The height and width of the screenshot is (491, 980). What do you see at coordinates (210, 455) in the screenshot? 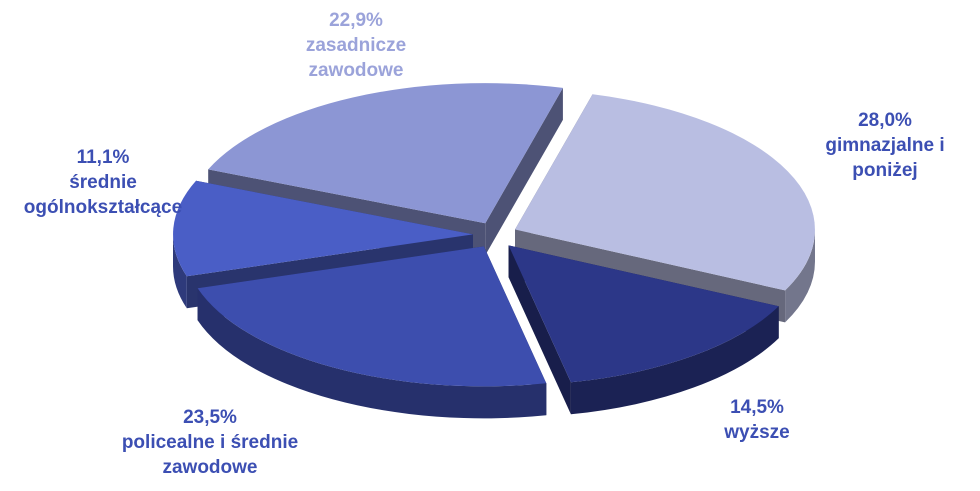
I see `category-label: policealne i średnie zawodowe` at bounding box center [210, 455].